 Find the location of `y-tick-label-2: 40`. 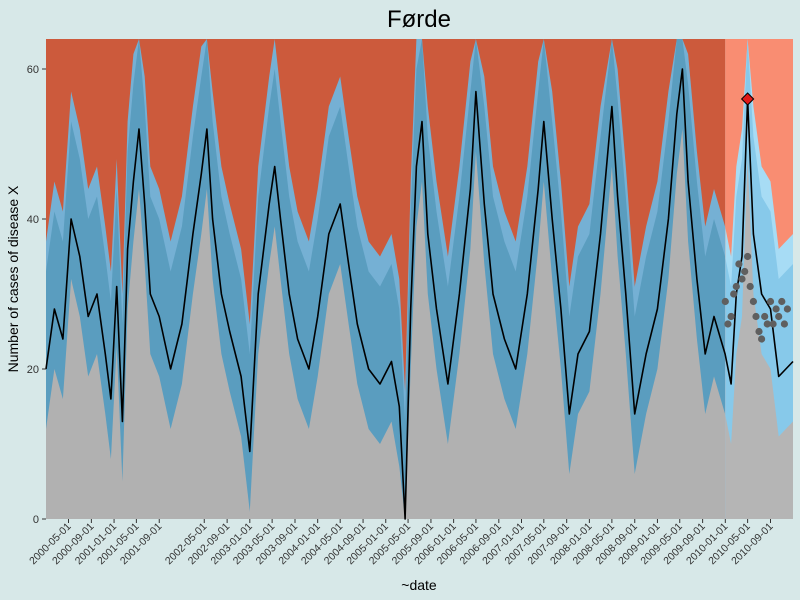

y-tick-label-2: 40 is located at coordinates (33, 220).